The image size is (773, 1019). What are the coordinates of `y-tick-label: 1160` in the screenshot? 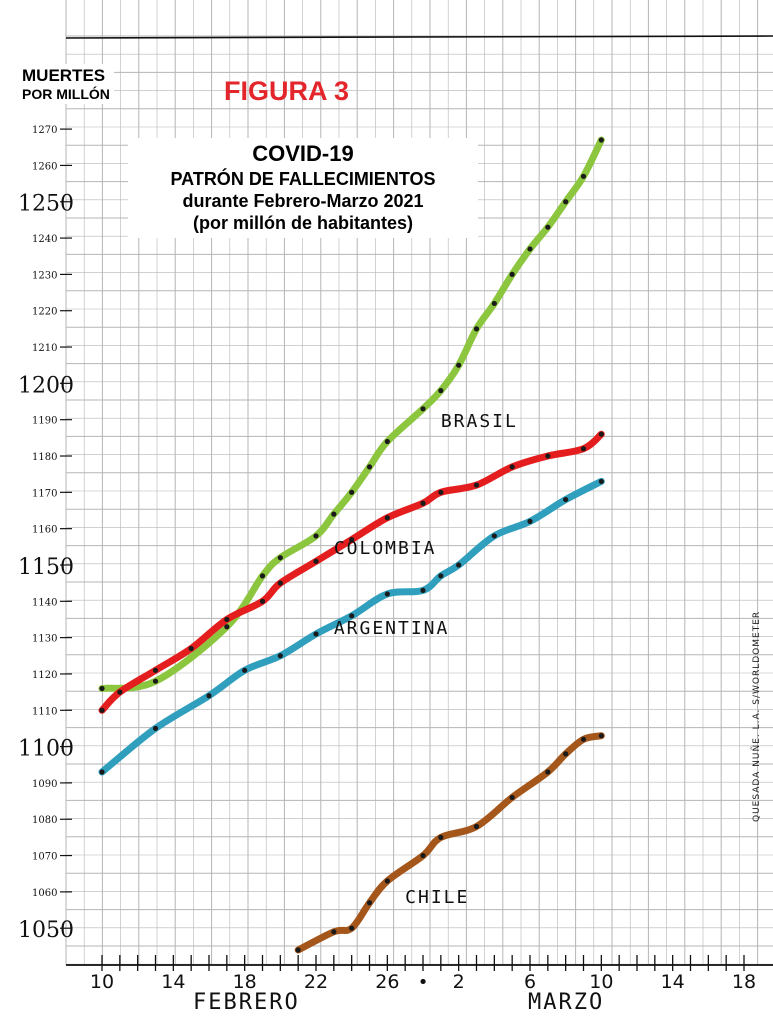 It's located at (44, 530).